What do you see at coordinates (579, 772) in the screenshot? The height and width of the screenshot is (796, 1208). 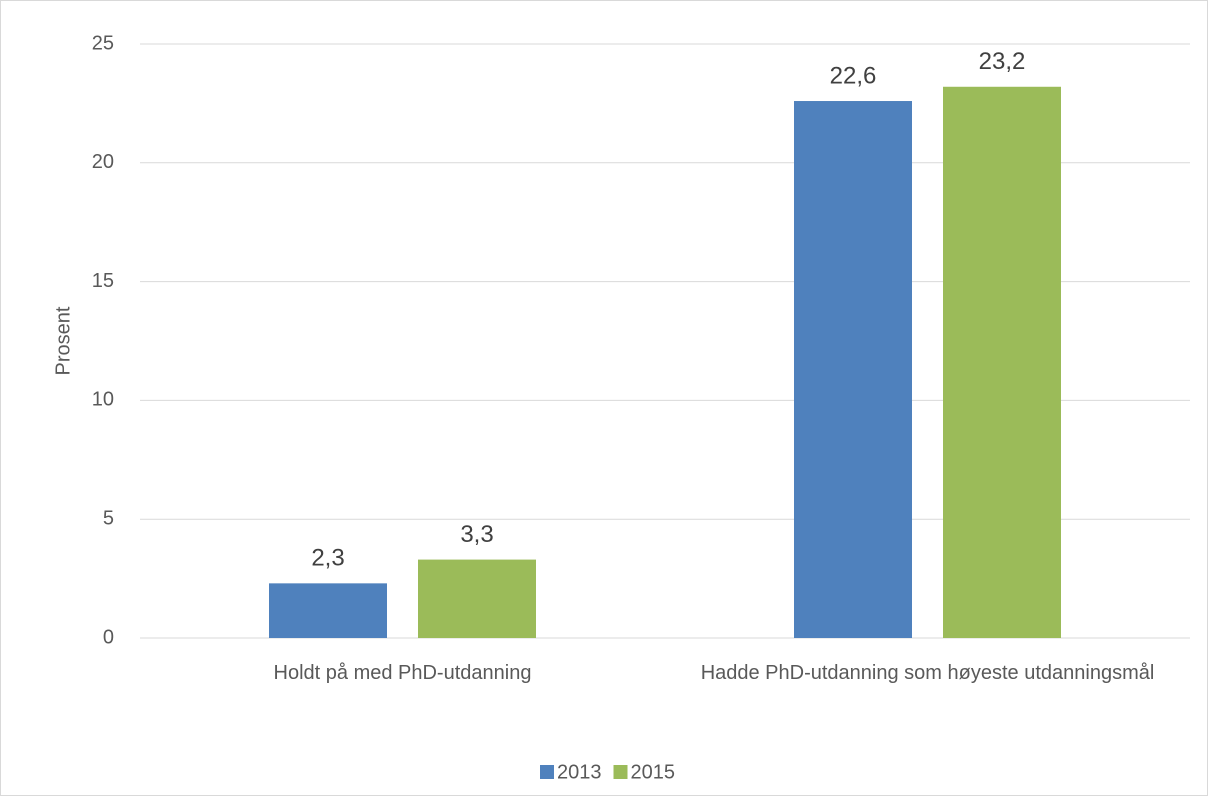 I see `legend-label: 2013` at bounding box center [579, 772].